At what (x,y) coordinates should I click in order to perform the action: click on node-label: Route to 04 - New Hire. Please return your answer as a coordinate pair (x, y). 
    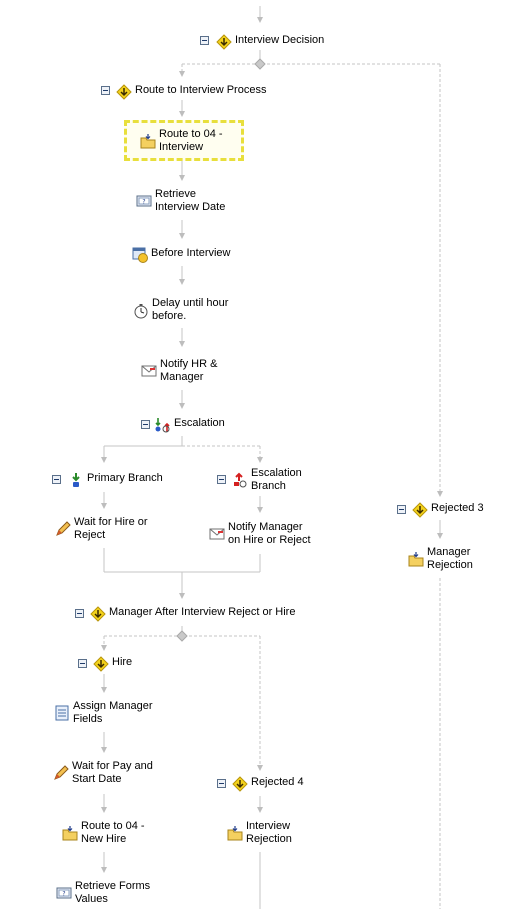
    Looking at the image, I should click on (113, 832).